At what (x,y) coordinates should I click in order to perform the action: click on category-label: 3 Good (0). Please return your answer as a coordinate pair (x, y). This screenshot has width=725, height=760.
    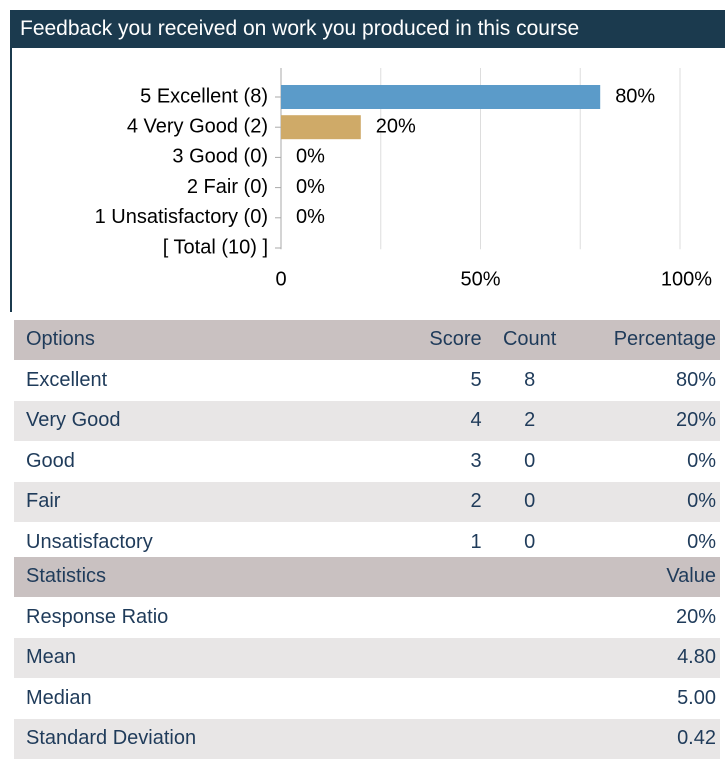
    Looking at the image, I should click on (220, 157).